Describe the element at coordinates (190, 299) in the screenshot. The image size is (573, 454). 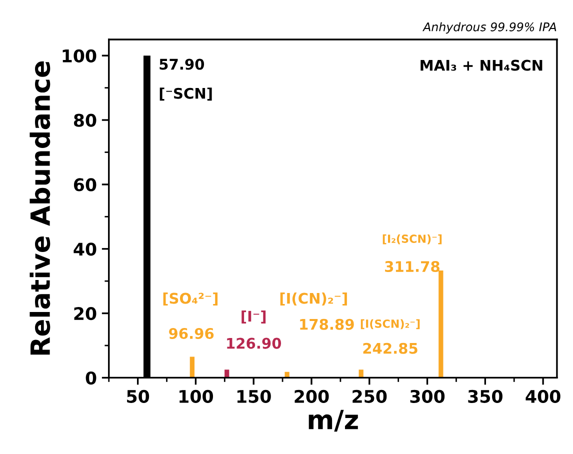
I see `annotation: [SO₄²⁻]` at that location.